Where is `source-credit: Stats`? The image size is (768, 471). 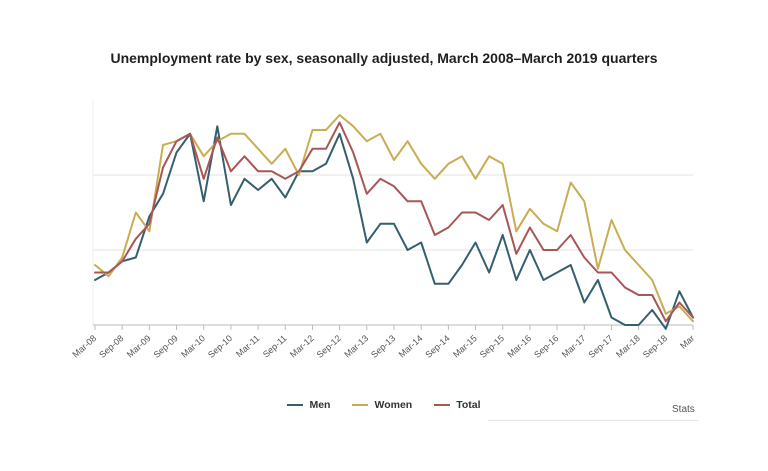 source-credit: Stats is located at coordinates (683, 409).